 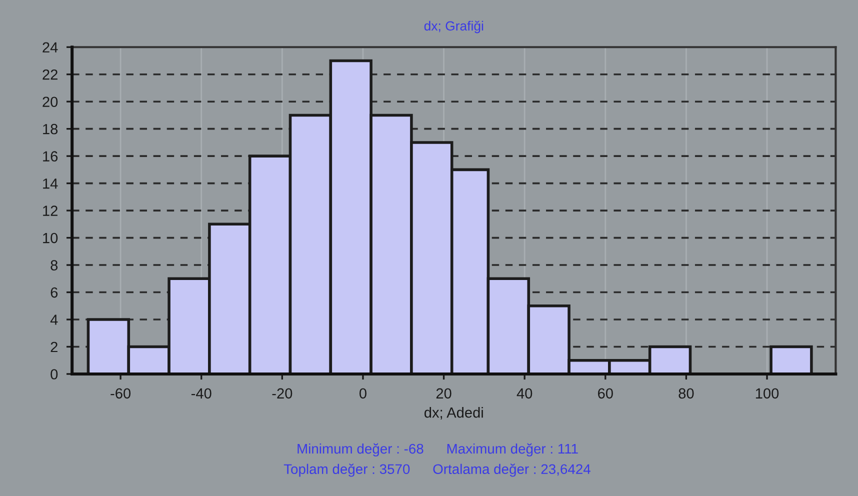 What do you see at coordinates (605, 393) in the screenshot?
I see `x-tick-label: 60` at bounding box center [605, 393].